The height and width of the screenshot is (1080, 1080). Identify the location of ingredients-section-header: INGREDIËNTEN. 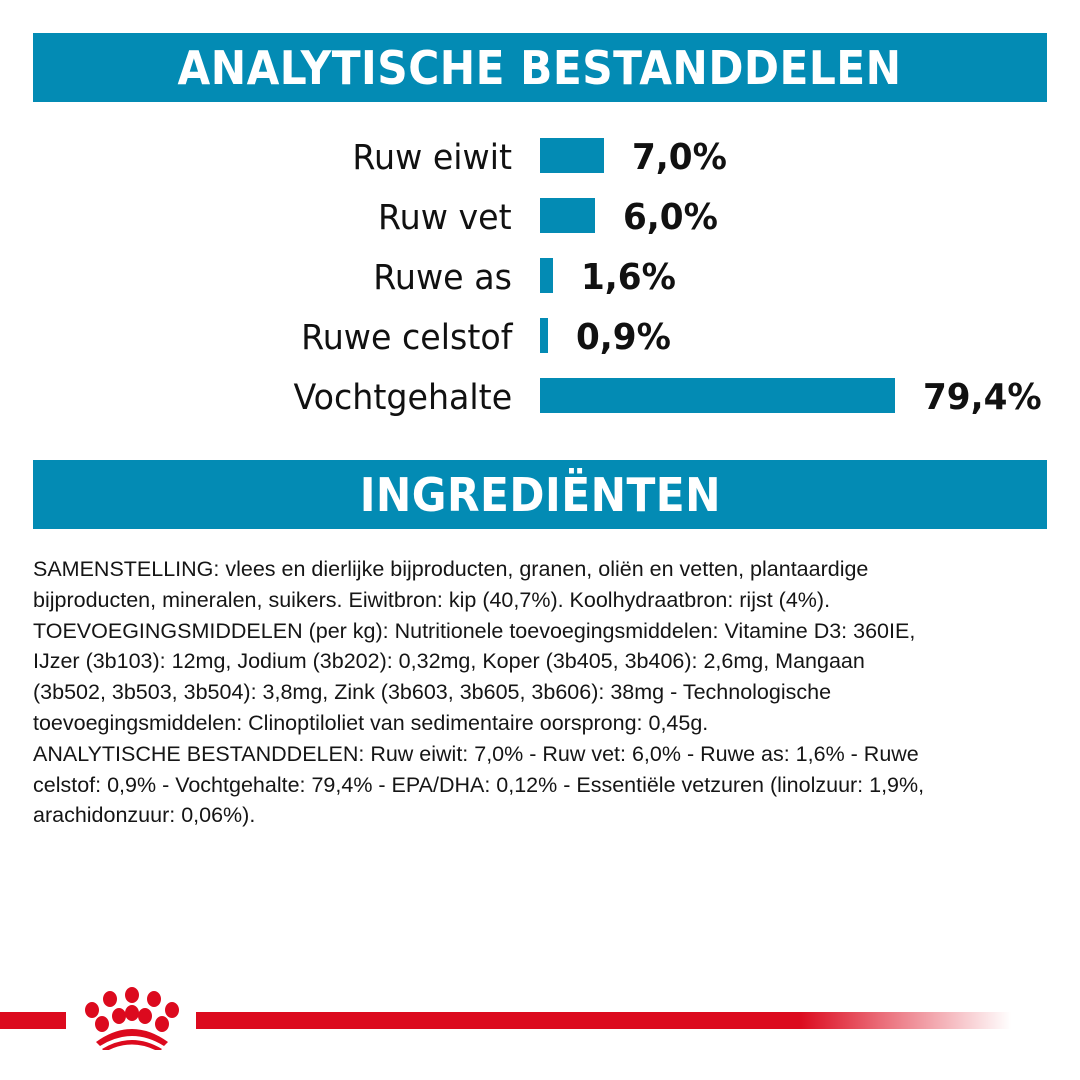
(540, 494).